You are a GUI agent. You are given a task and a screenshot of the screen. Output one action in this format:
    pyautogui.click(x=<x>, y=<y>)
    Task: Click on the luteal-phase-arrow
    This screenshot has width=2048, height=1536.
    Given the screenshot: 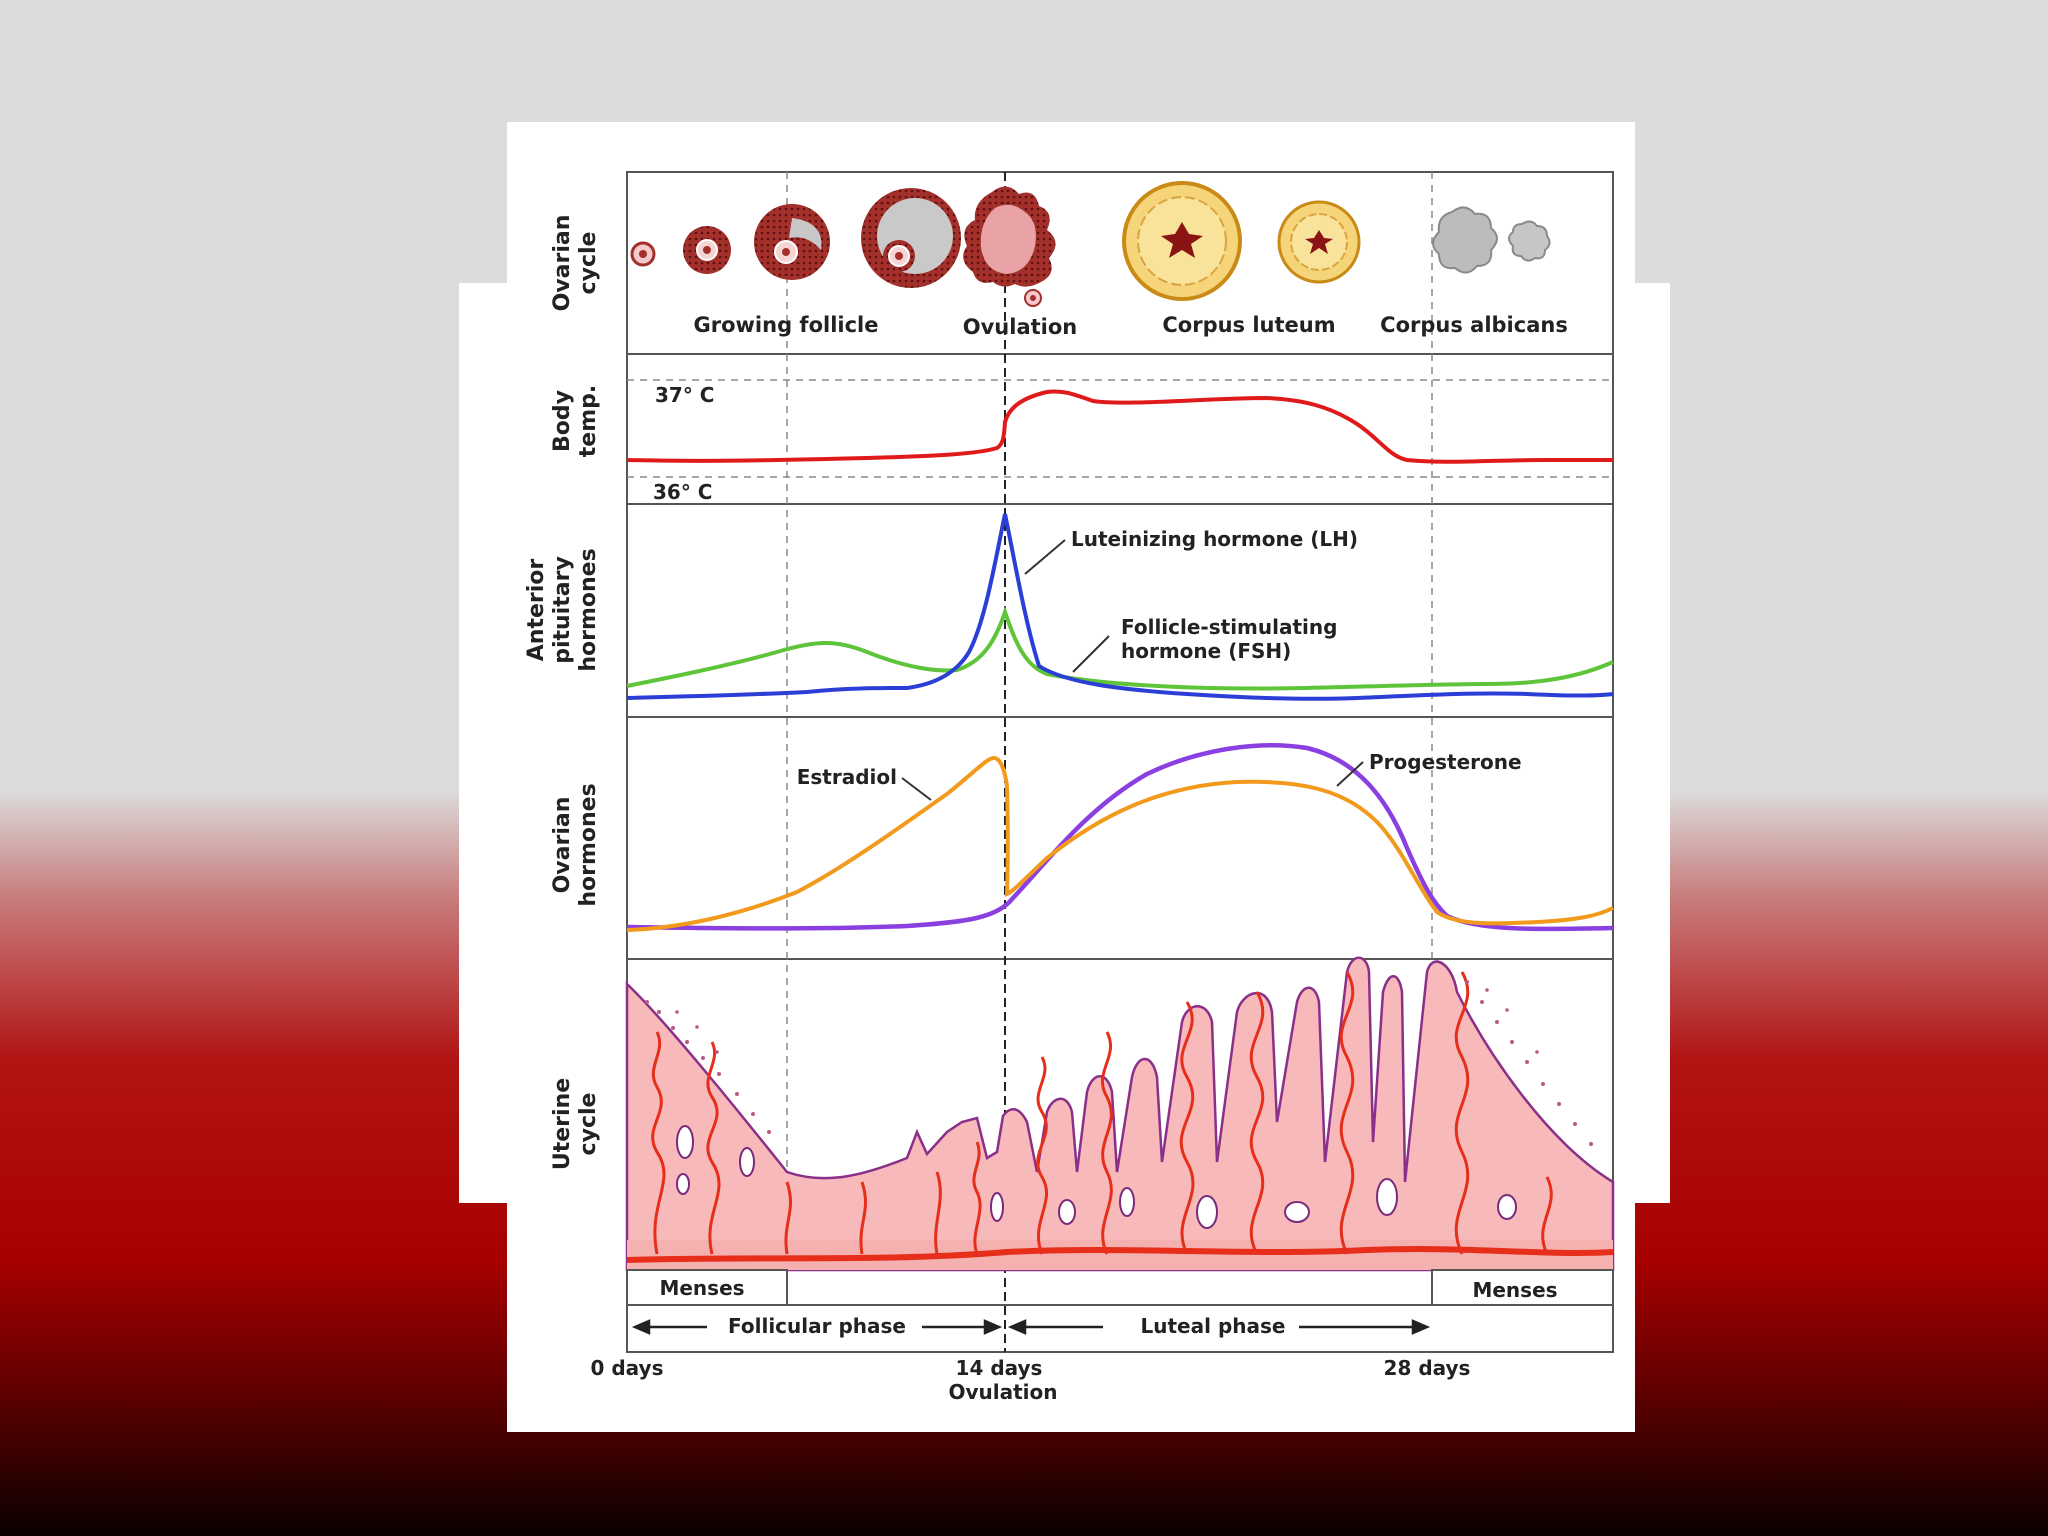 What is the action you would take?
    pyautogui.click(x=1219, y=1327)
    